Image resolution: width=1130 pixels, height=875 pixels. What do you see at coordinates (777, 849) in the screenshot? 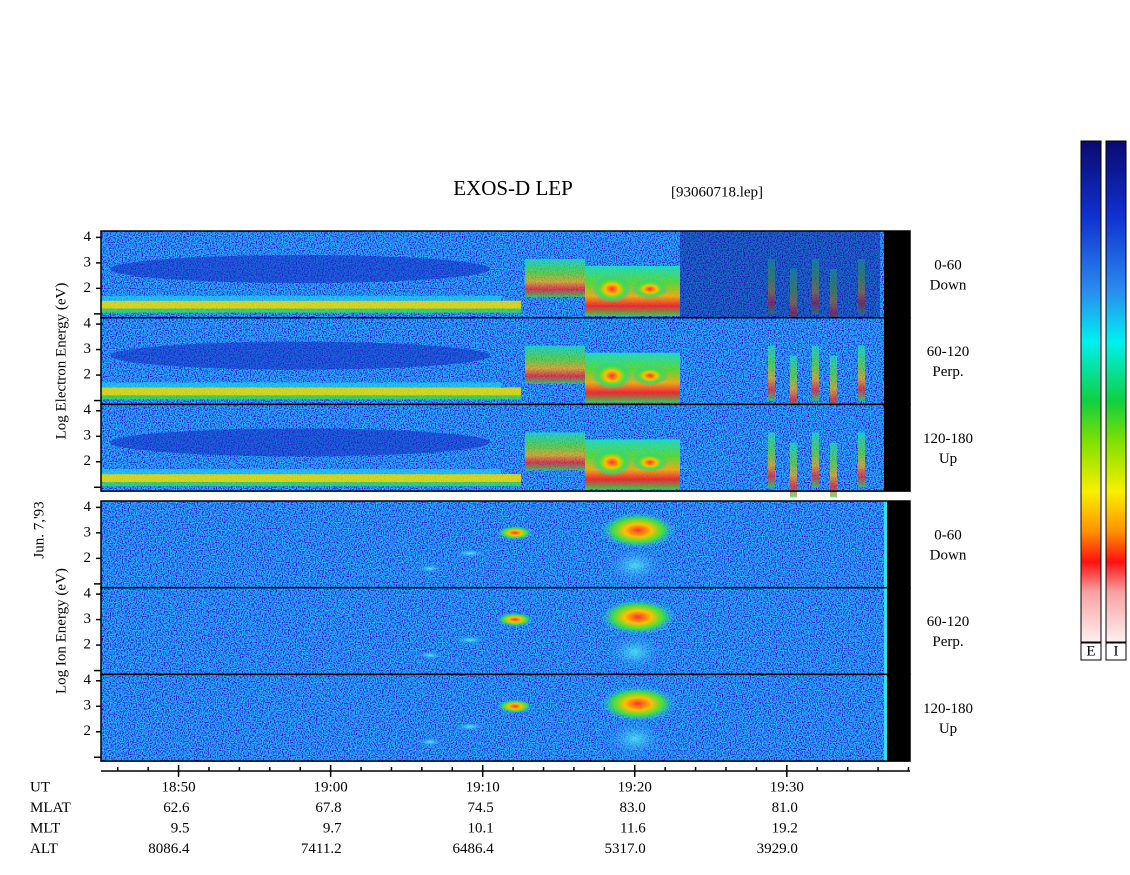
I see `orbit-value: 3929.0` at bounding box center [777, 849].